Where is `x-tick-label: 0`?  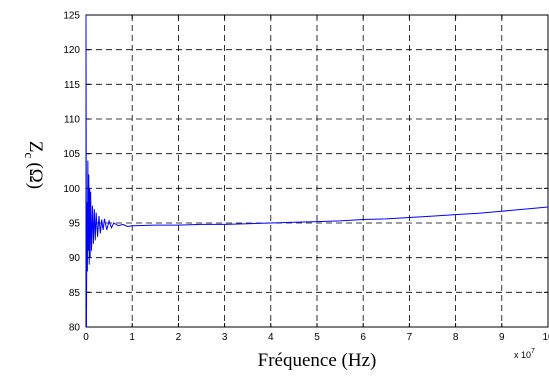 x-tick-label: 0 is located at coordinates (86, 337).